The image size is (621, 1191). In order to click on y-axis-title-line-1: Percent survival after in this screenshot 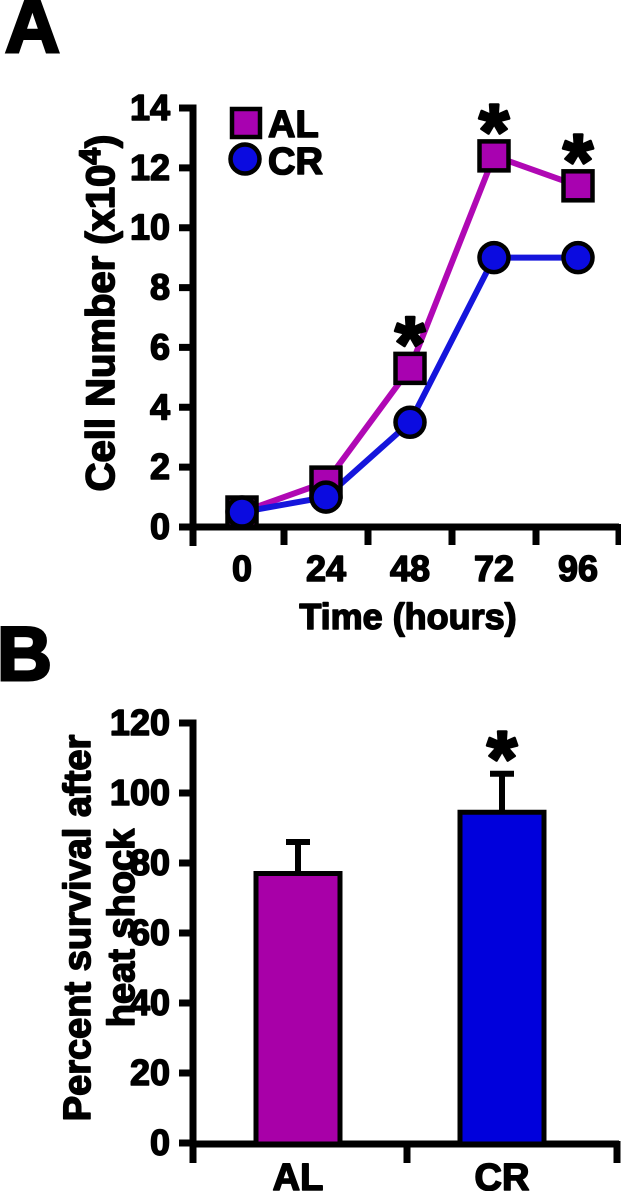, I will do `click(78, 928)`.